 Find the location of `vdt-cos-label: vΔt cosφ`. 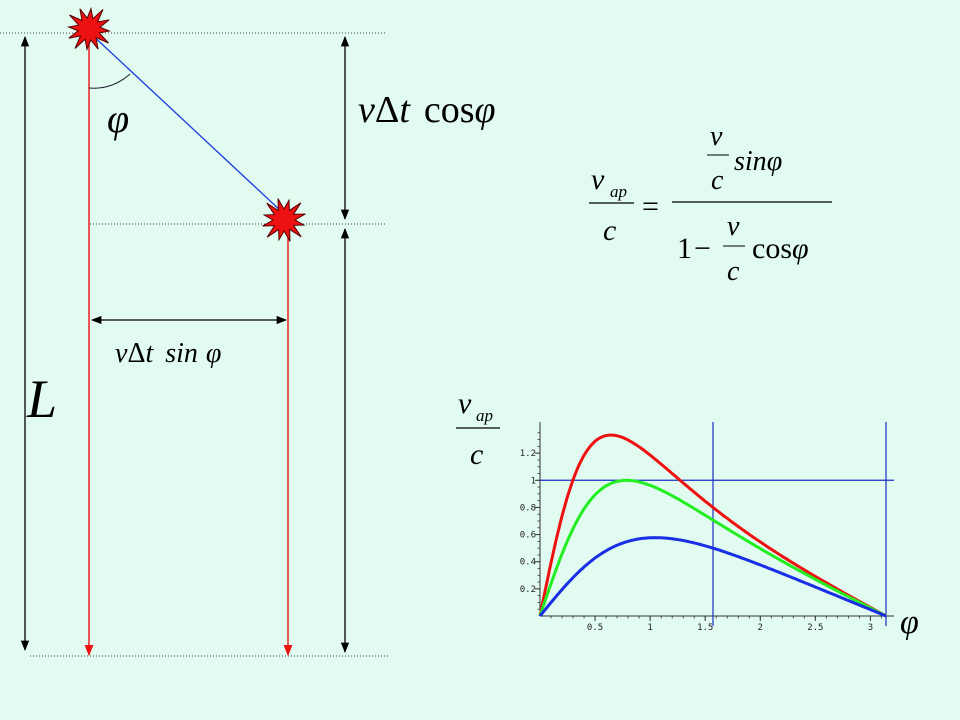

vdt-cos-label: vΔt cosφ is located at coordinates (427, 110).